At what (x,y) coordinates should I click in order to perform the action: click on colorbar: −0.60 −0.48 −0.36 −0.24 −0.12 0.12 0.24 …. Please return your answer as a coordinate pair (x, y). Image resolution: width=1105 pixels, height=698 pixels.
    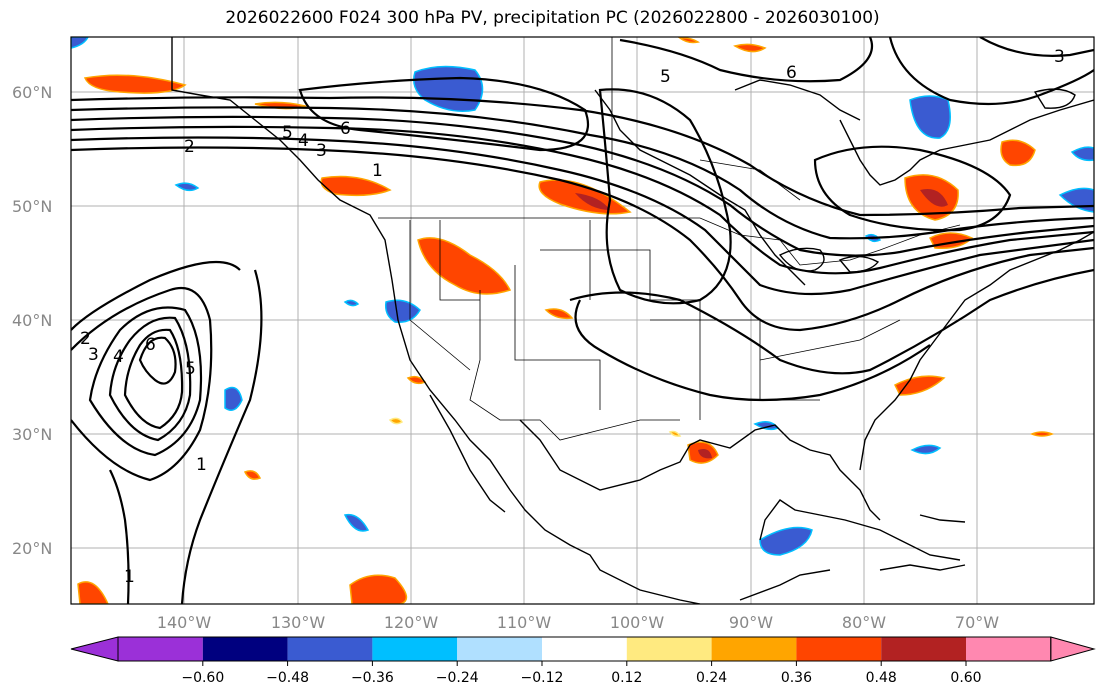
    Looking at the image, I should click on (583, 661).